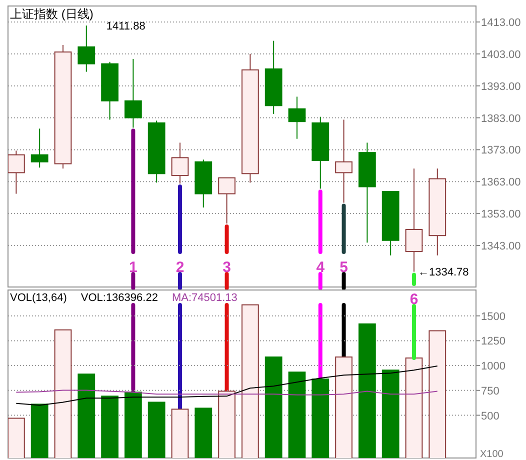  What do you see at coordinates (490, 416) in the screenshot?
I see `y-tick-label: 500` at bounding box center [490, 416].